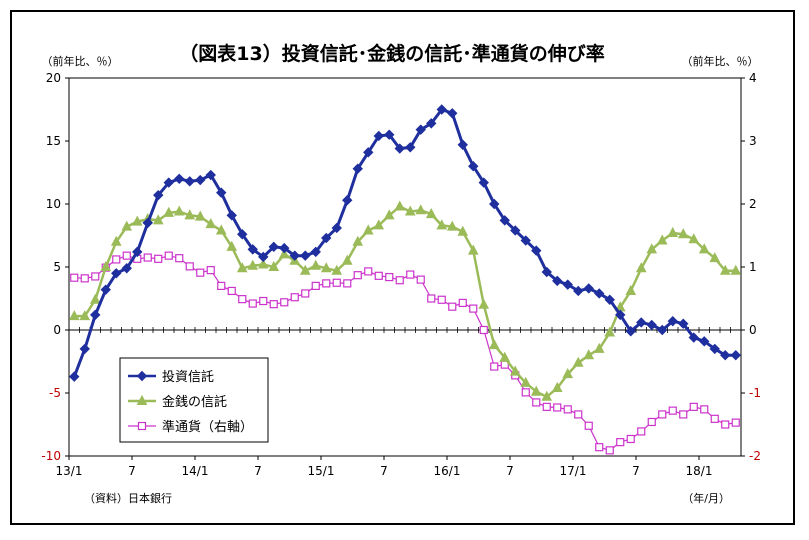 The width and height of the screenshot is (809, 540). What do you see at coordinates (142, 426) in the screenshot?
I see `legend-marker` at bounding box center [142, 426].